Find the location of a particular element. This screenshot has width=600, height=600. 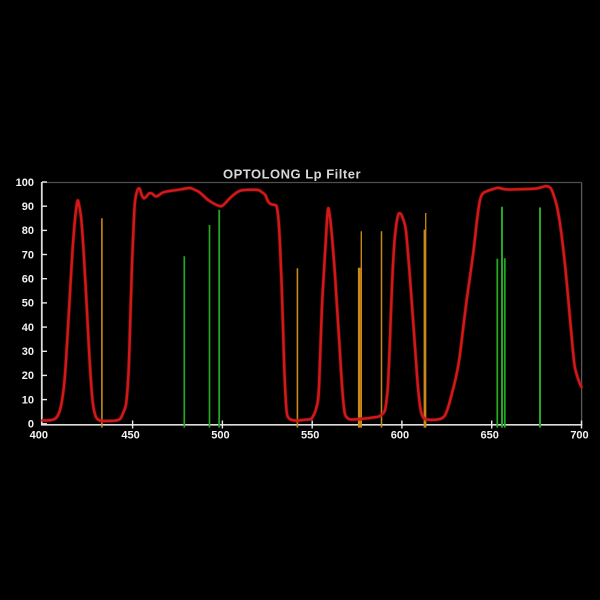

svg-text: 450 is located at coordinates (130, 436).